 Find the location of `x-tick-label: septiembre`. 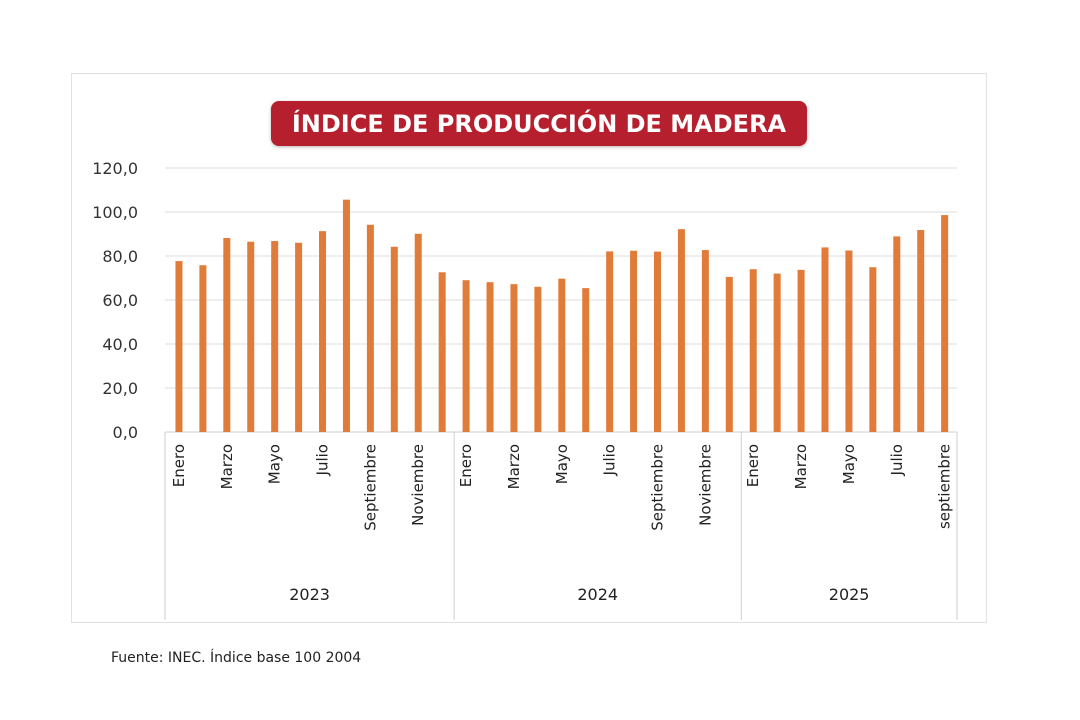

x-tick-label: septiembre is located at coordinates (945, 486).